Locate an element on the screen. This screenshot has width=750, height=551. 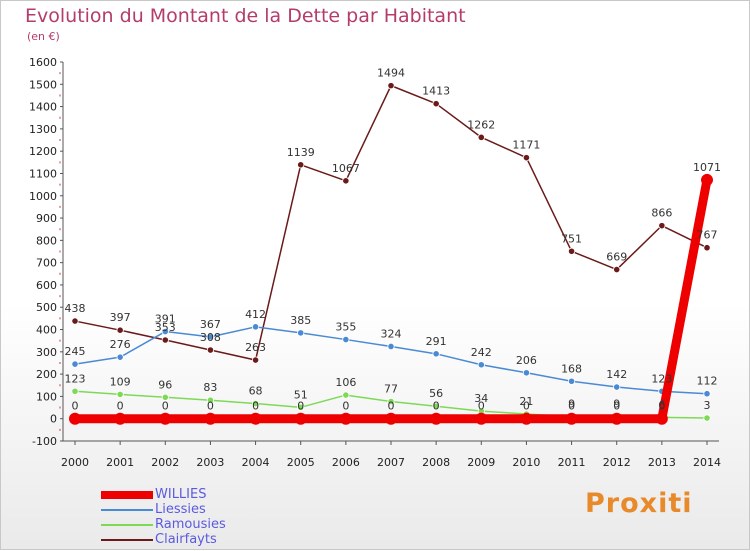
data-label-clairfayts: 669 is located at coordinates (616, 257).